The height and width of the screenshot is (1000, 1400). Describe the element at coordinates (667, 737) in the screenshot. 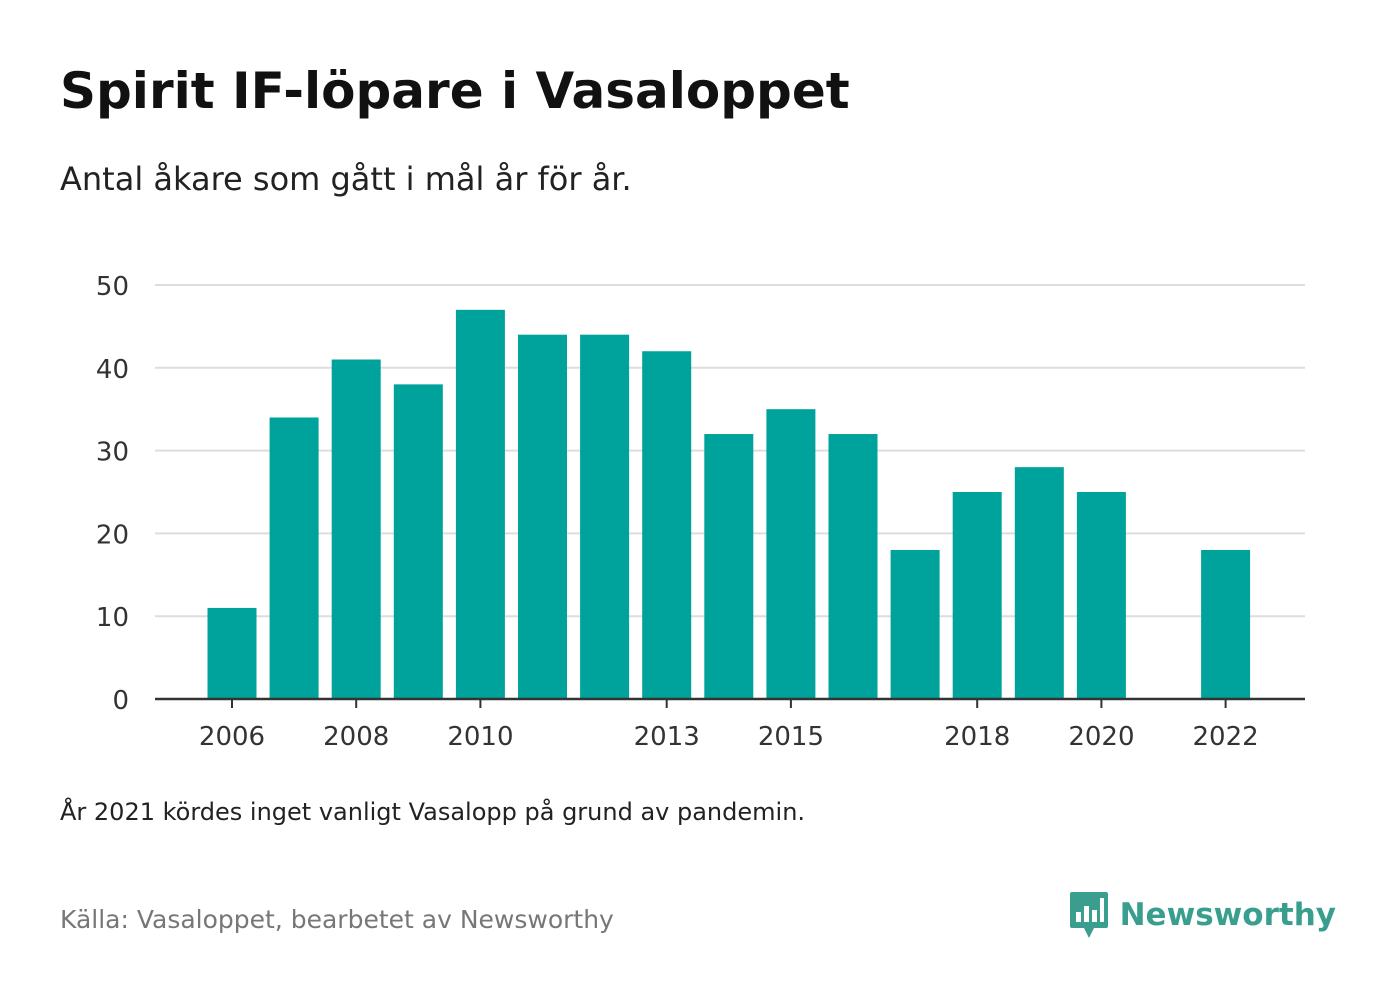

I see `x-tick-label: 2013` at that location.